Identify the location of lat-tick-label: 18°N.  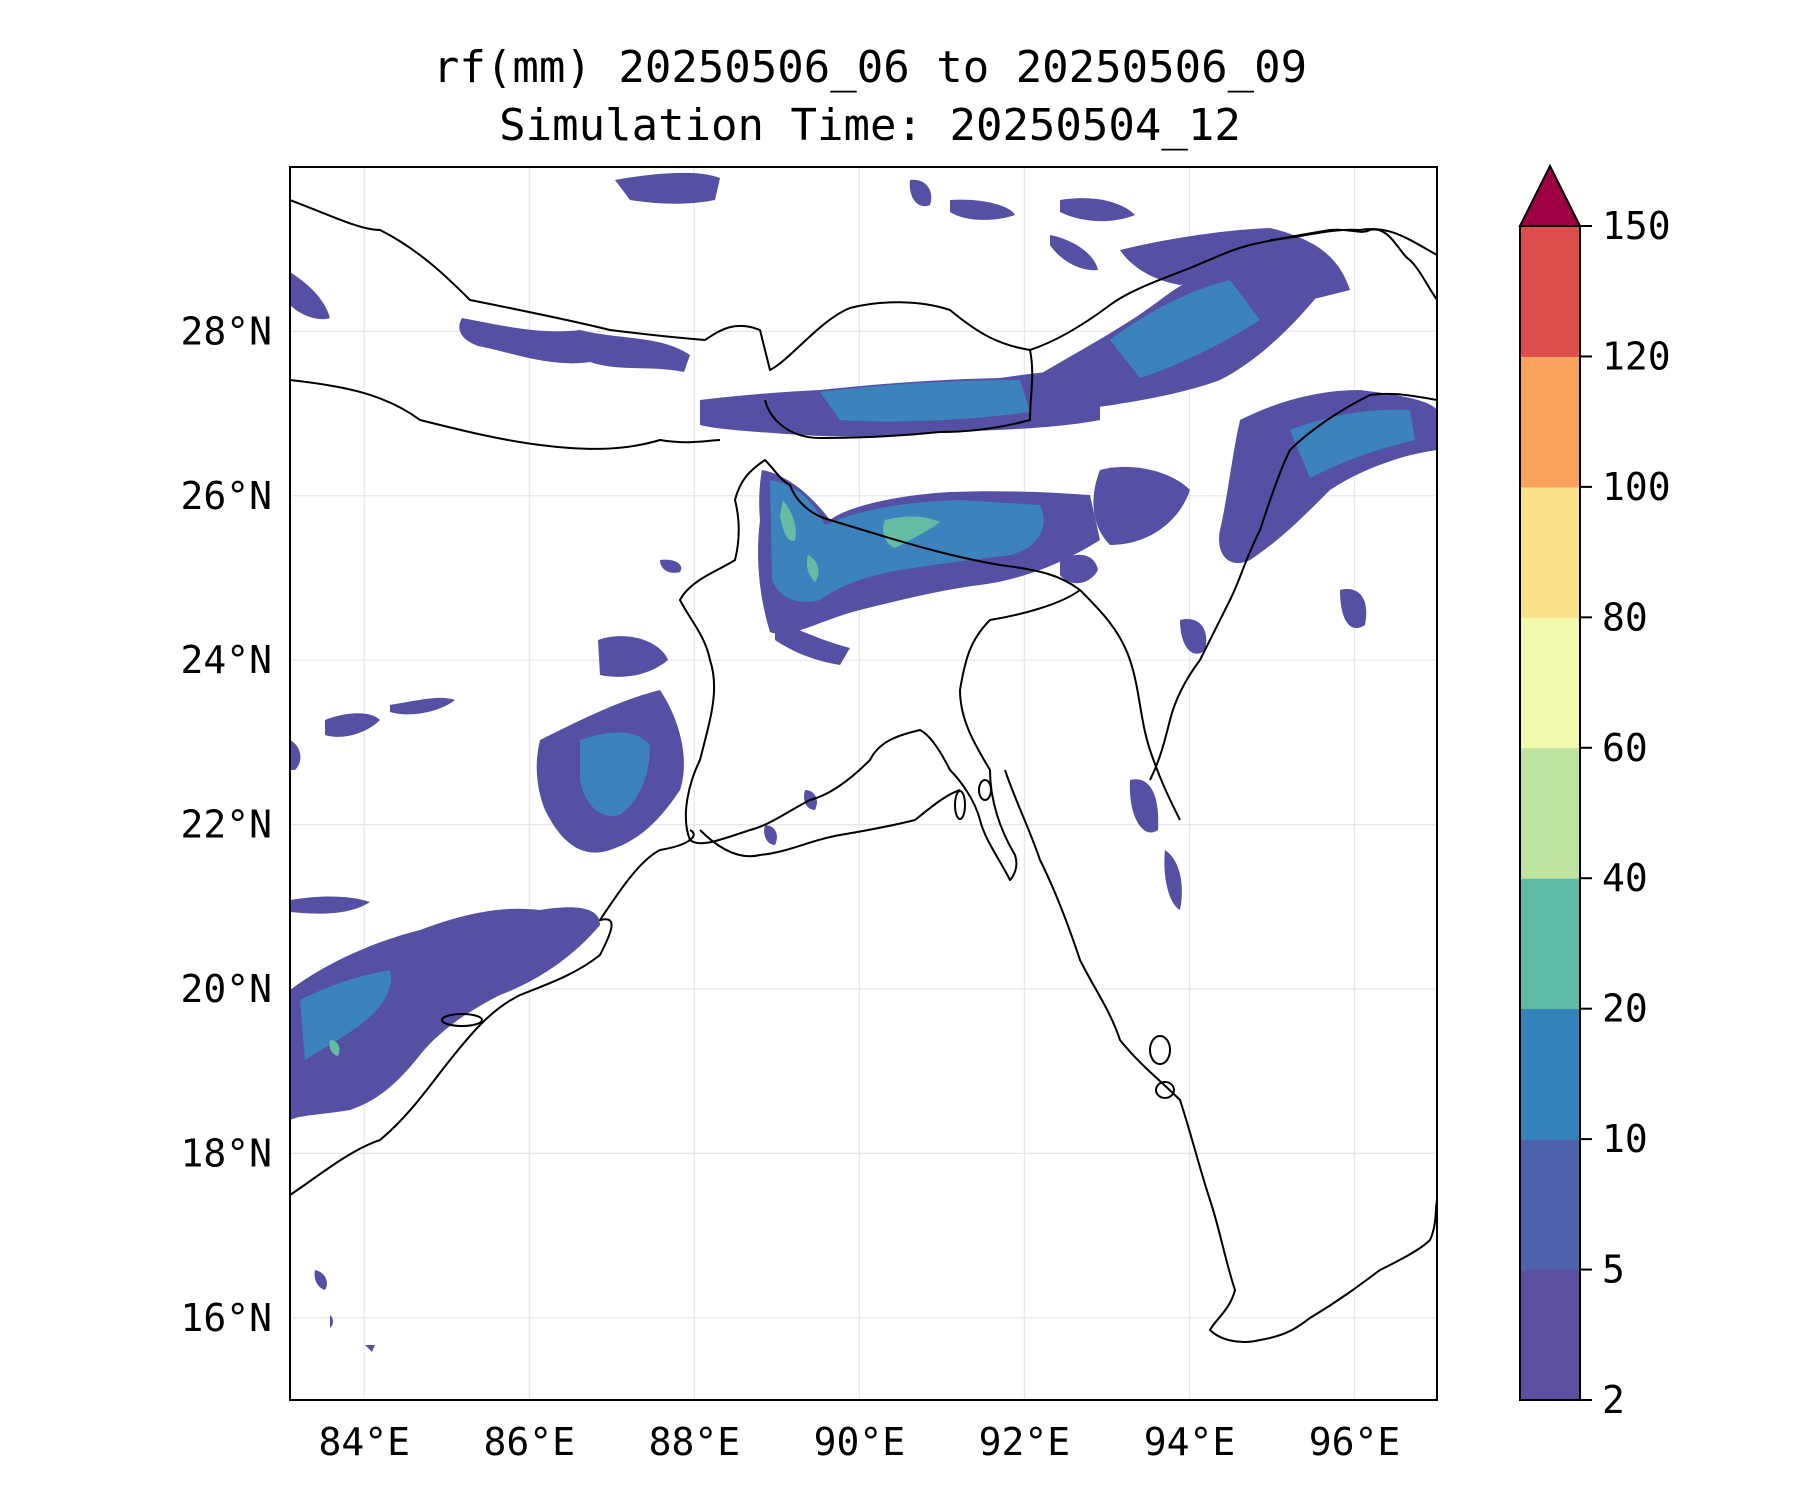
(226, 1153).